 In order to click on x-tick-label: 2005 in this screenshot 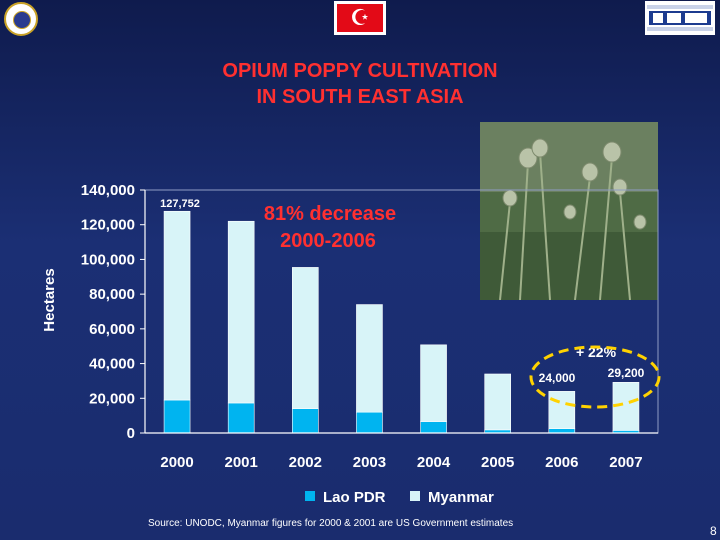, I will do `click(497, 462)`.